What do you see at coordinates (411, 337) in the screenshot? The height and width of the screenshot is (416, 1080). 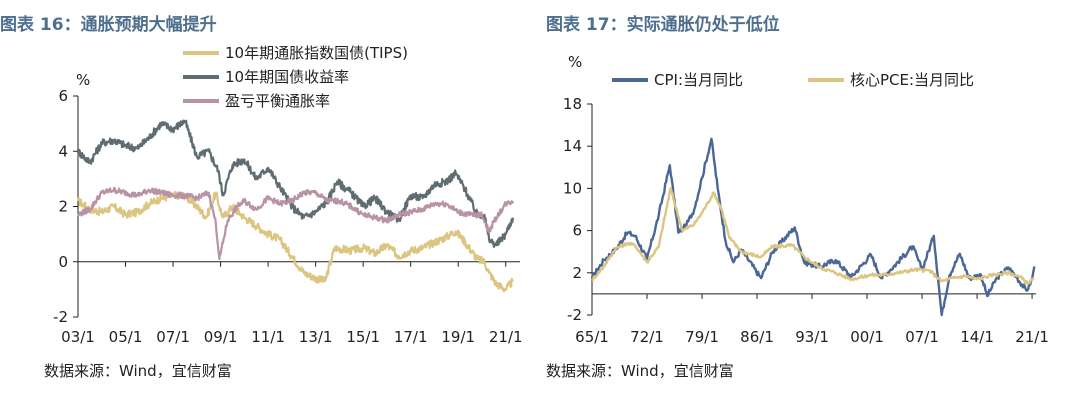 I see `chart16-x-tick-label: 17/1` at bounding box center [411, 337].